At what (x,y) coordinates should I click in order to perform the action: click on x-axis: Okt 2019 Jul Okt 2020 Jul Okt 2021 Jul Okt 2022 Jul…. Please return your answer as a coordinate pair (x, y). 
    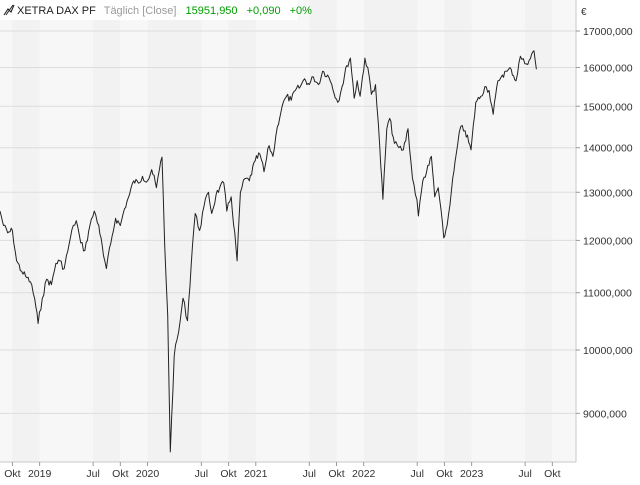
    Looking at the image, I should click on (282, 471).